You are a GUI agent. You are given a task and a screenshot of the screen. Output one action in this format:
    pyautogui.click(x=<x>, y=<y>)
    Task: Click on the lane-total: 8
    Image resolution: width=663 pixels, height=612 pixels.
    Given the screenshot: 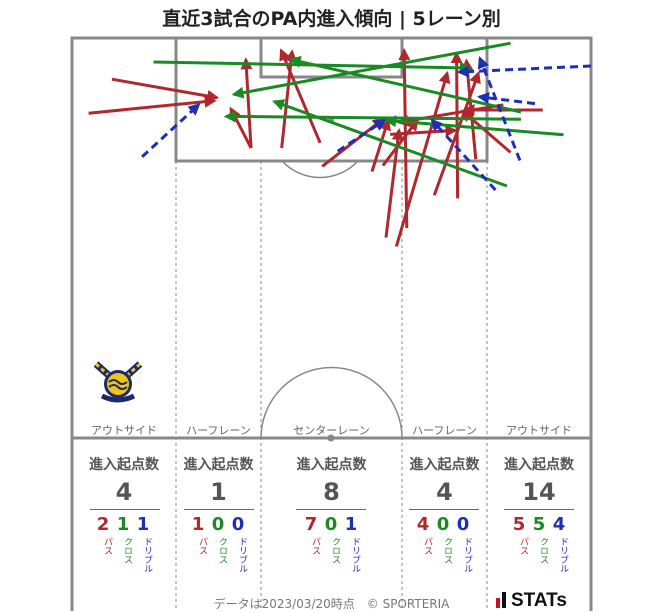 What is the action you would take?
    pyautogui.click(x=331, y=492)
    